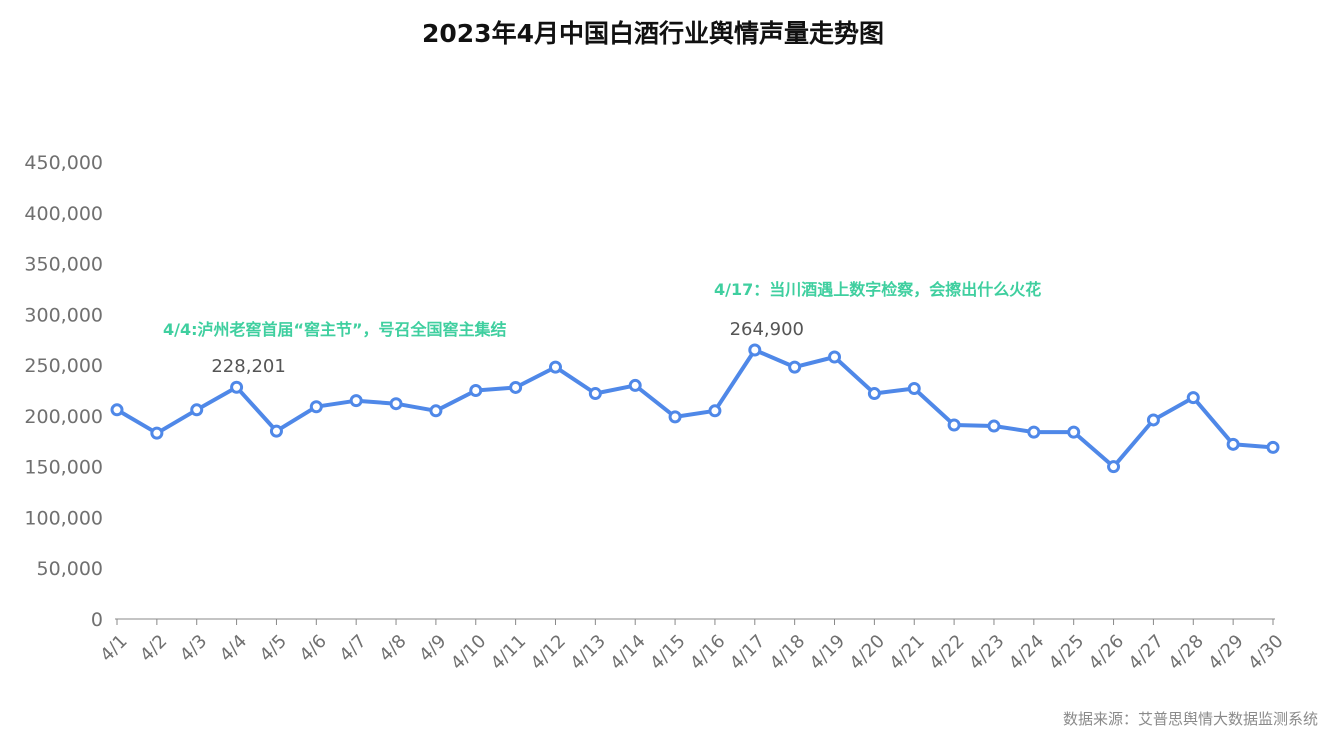 The width and height of the screenshot is (1334, 737). What do you see at coordinates (867, 652) in the screenshot?
I see `x-tick-label: 4/20` at bounding box center [867, 652].